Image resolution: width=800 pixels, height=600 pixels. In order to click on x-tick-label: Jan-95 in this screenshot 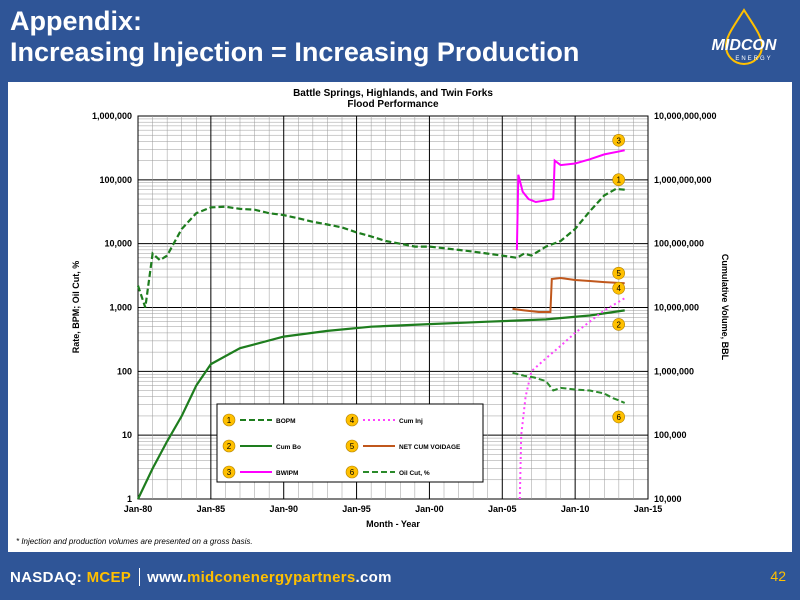, I will do `click(356, 509)`.